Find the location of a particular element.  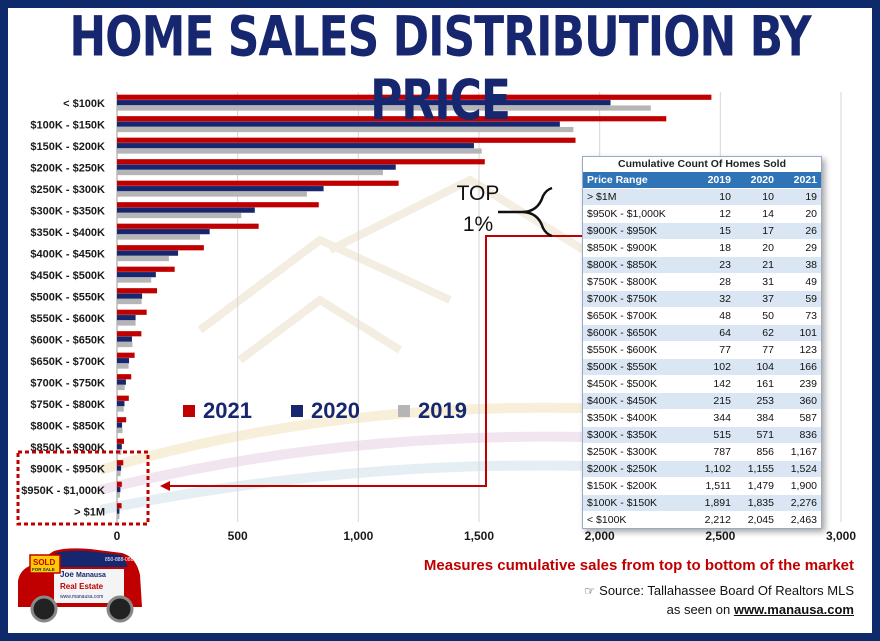

table-cell-count: 48 is located at coordinates (713, 316).